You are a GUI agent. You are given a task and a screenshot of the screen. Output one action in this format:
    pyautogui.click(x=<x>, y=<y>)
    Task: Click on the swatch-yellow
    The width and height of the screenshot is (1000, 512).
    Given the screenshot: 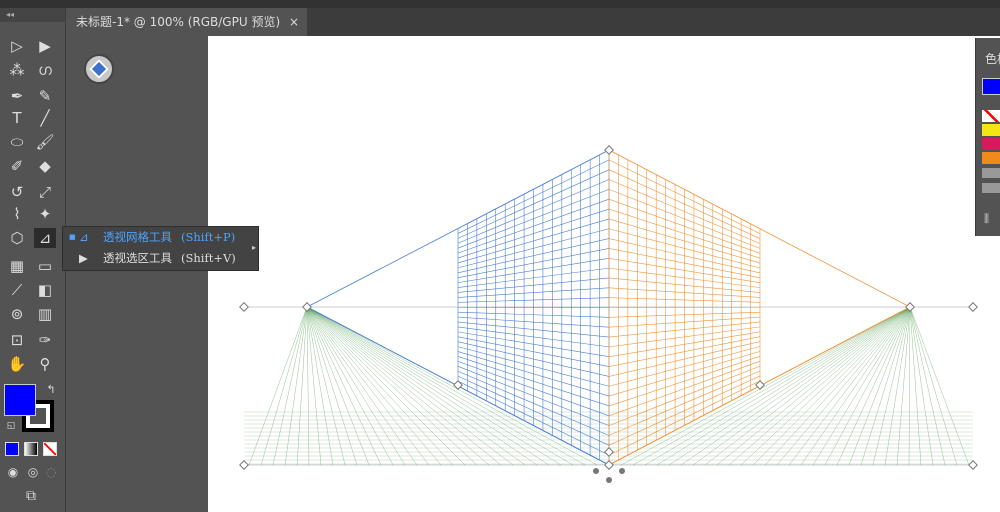 What is the action you would take?
    pyautogui.click(x=991, y=130)
    